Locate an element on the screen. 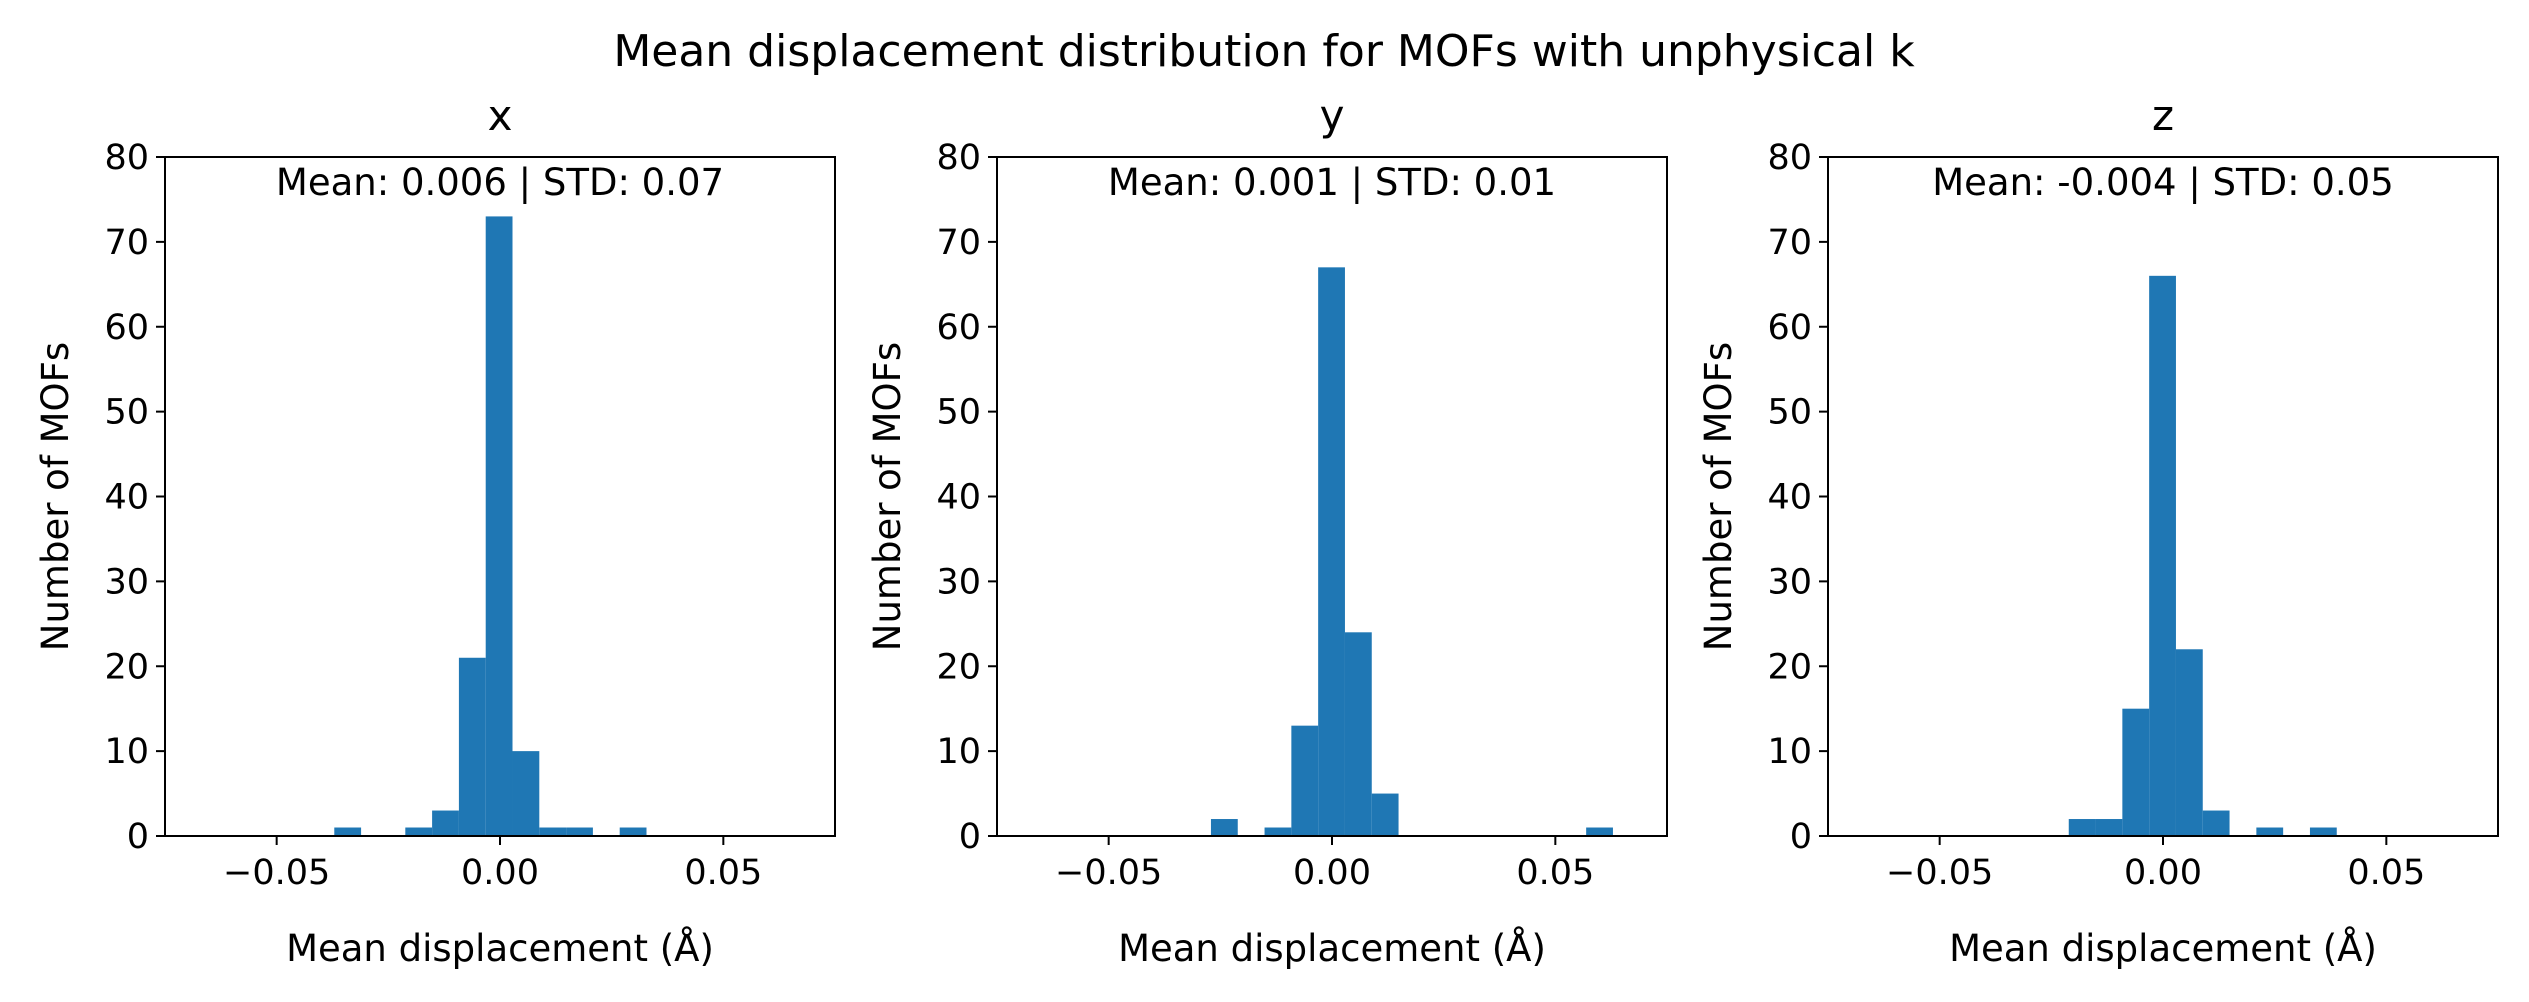 Image resolution: width=2529 pixels, height=1002 pixels. panel-title: y is located at coordinates (1332, 115).